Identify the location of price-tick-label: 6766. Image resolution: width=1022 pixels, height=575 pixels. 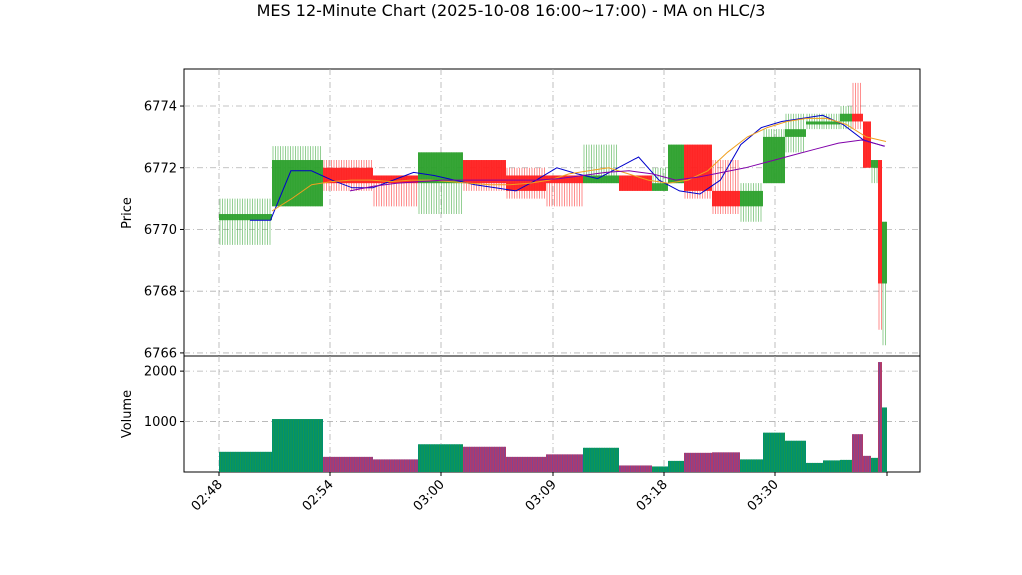
(160, 353).